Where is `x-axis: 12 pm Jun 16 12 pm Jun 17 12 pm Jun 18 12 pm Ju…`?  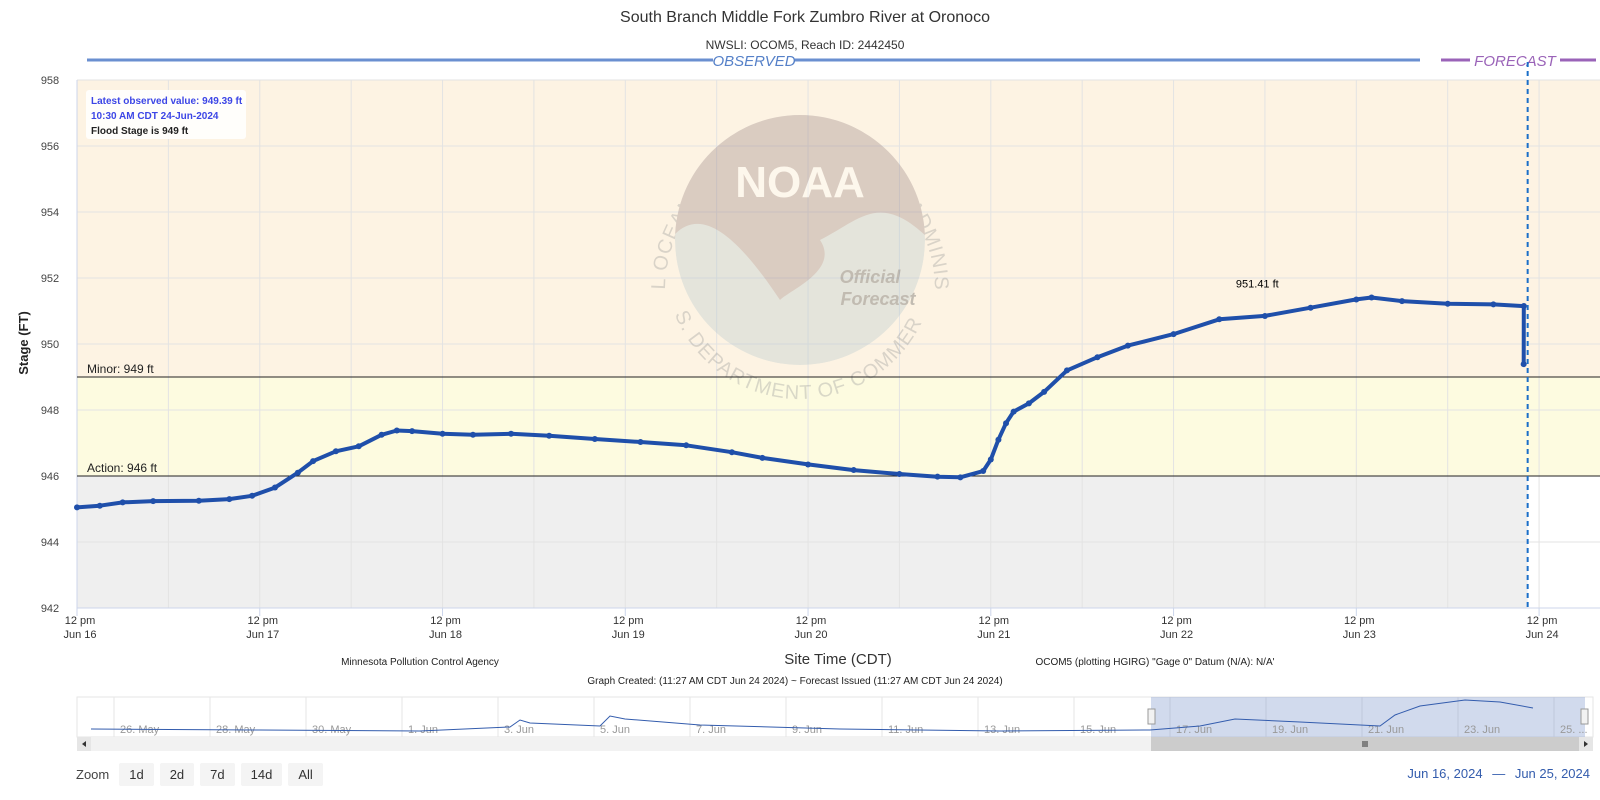
x-axis: 12 pm Jun 16 12 pm Jun 17 12 pm Jun 18 12 pm Ju… is located at coordinates (811, 624).